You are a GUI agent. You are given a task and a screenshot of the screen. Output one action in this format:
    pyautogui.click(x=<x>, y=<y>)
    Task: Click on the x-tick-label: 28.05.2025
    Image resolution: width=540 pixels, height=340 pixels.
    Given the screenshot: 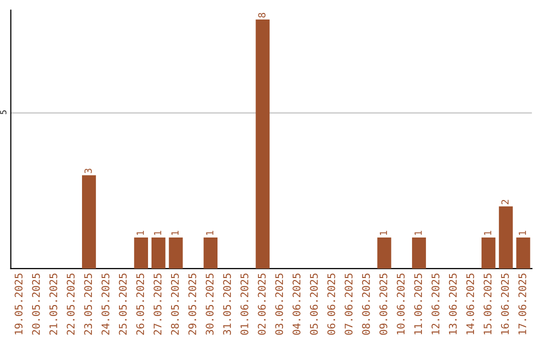 What is the action you would take?
    pyautogui.click(x=174, y=304)
    